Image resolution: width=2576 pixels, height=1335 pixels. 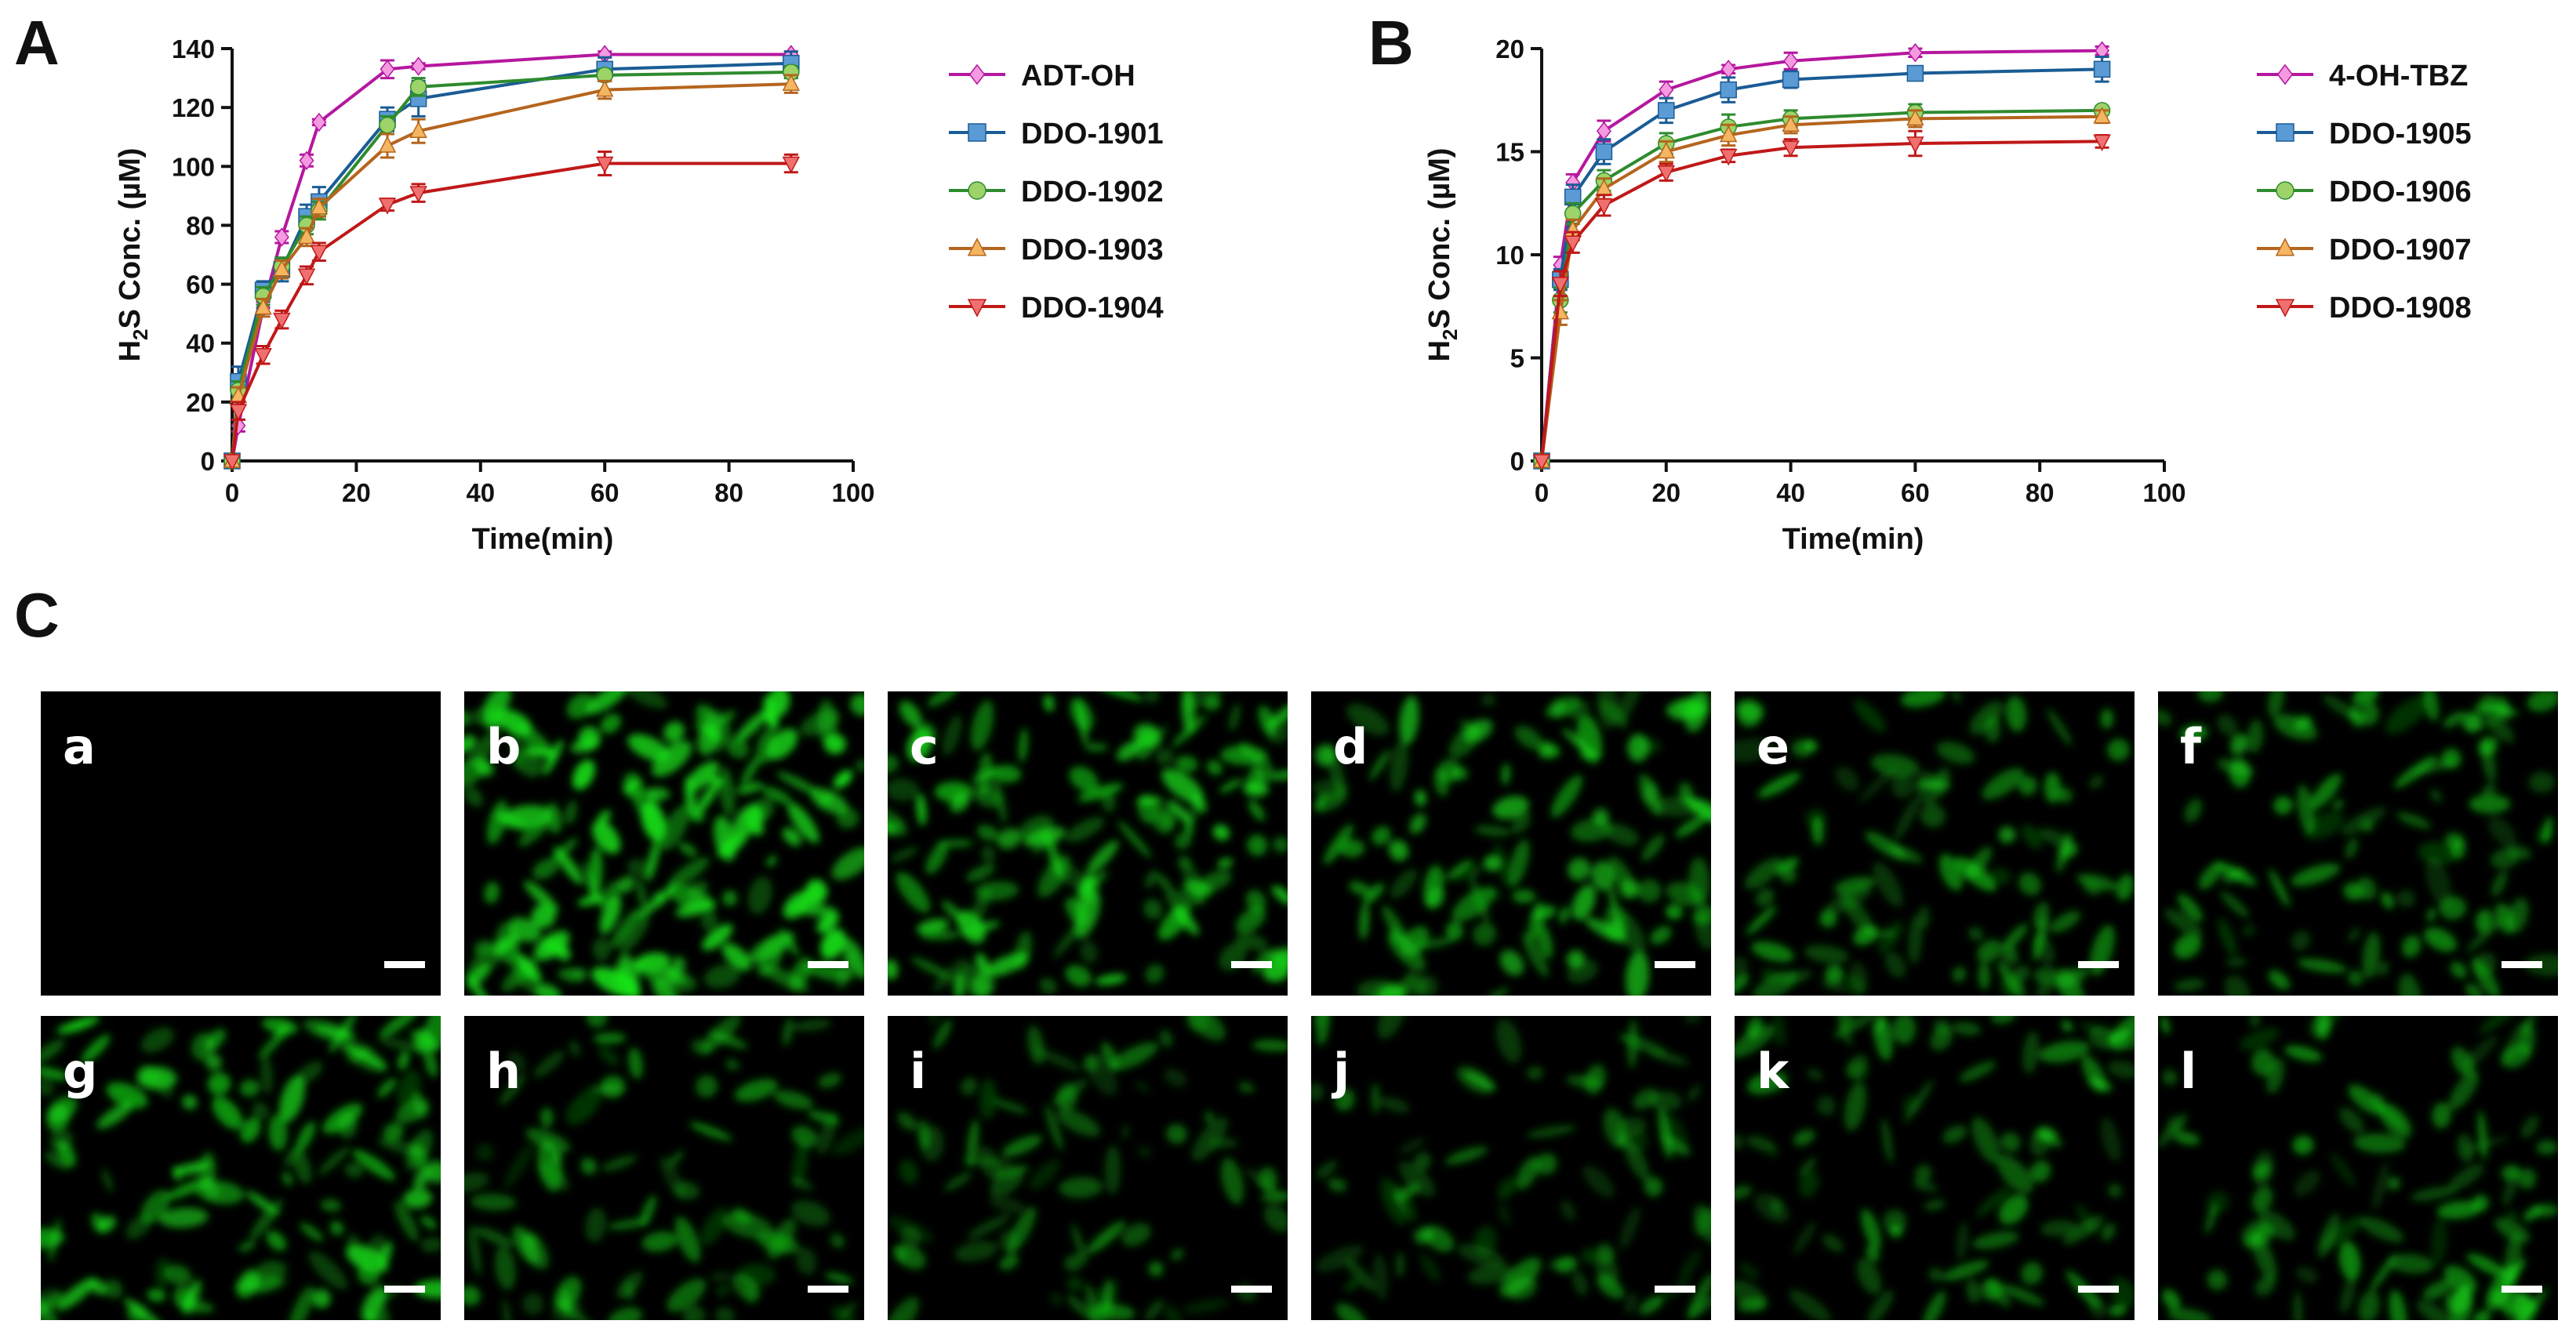 What do you see at coordinates (193, 49) in the screenshot?
I see `y-tick-label: 140` at bounding box center [193, 49].